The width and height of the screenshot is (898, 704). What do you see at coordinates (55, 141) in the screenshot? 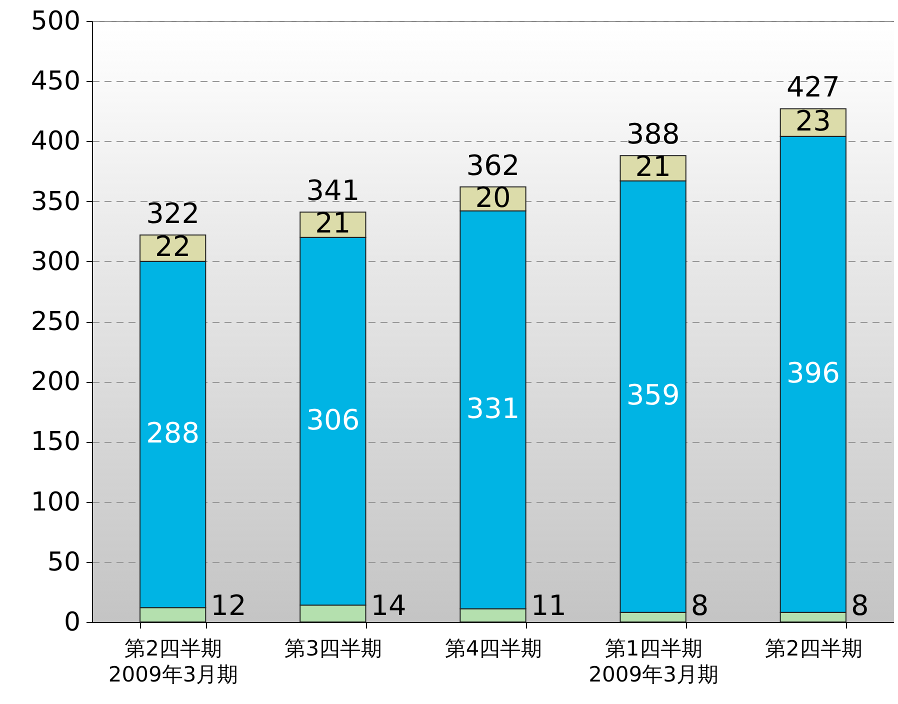
I see `y-tick-label: 400` at bounding box center [55, 141].